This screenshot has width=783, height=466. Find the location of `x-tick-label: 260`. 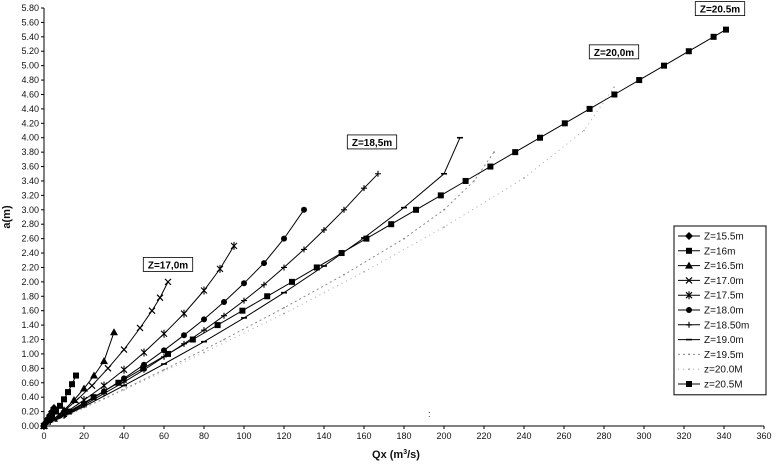

x-tick-label: 260 is located at coordinates (563, 436).